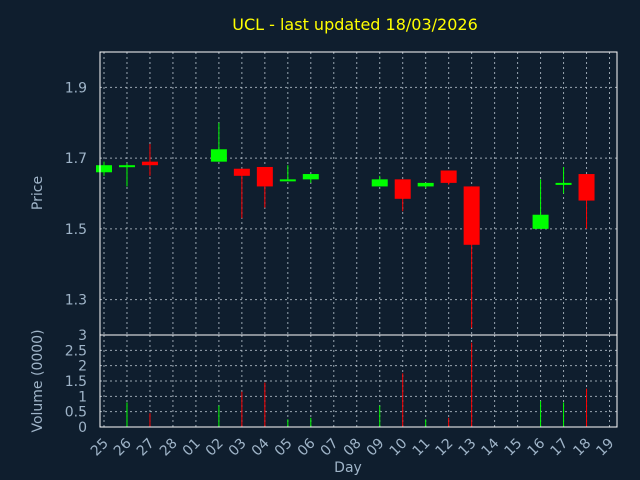  I want to click on price-y-tick-label: 1.7, so click(76, 159).